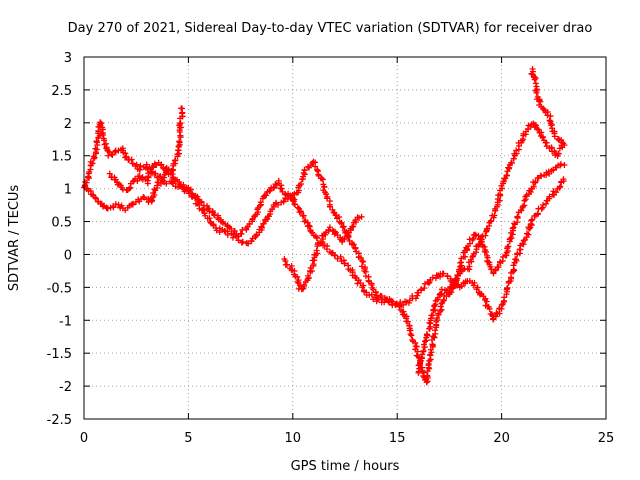 The width and height of the screenshot is (640, 480). I want to click on y-tick-label: 3, so click(68, 58).